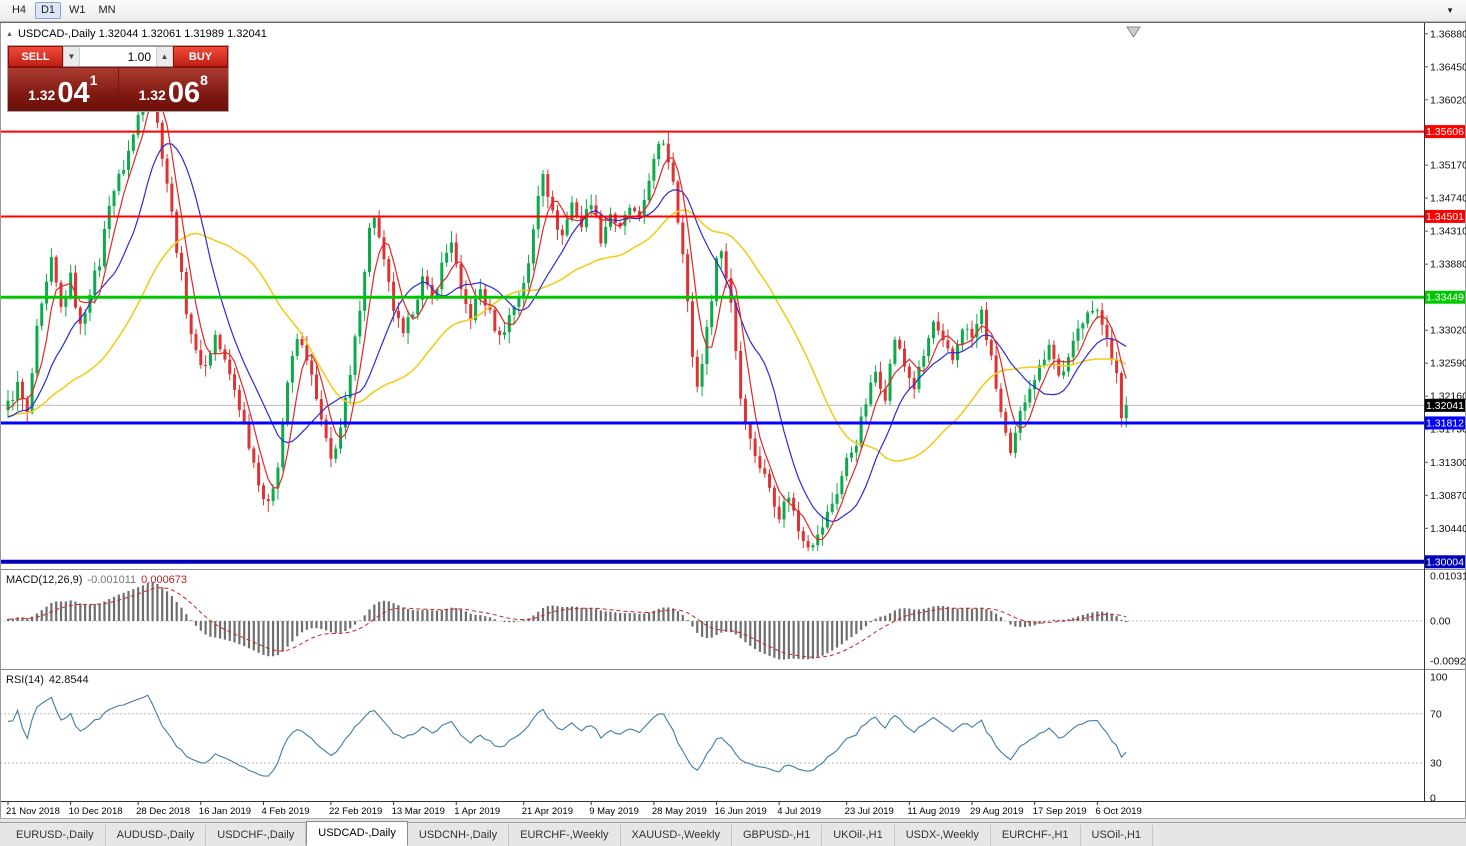 The width and height of the screenshot is (1466, 846). I want to click on macd-panel, so click(712, 621).